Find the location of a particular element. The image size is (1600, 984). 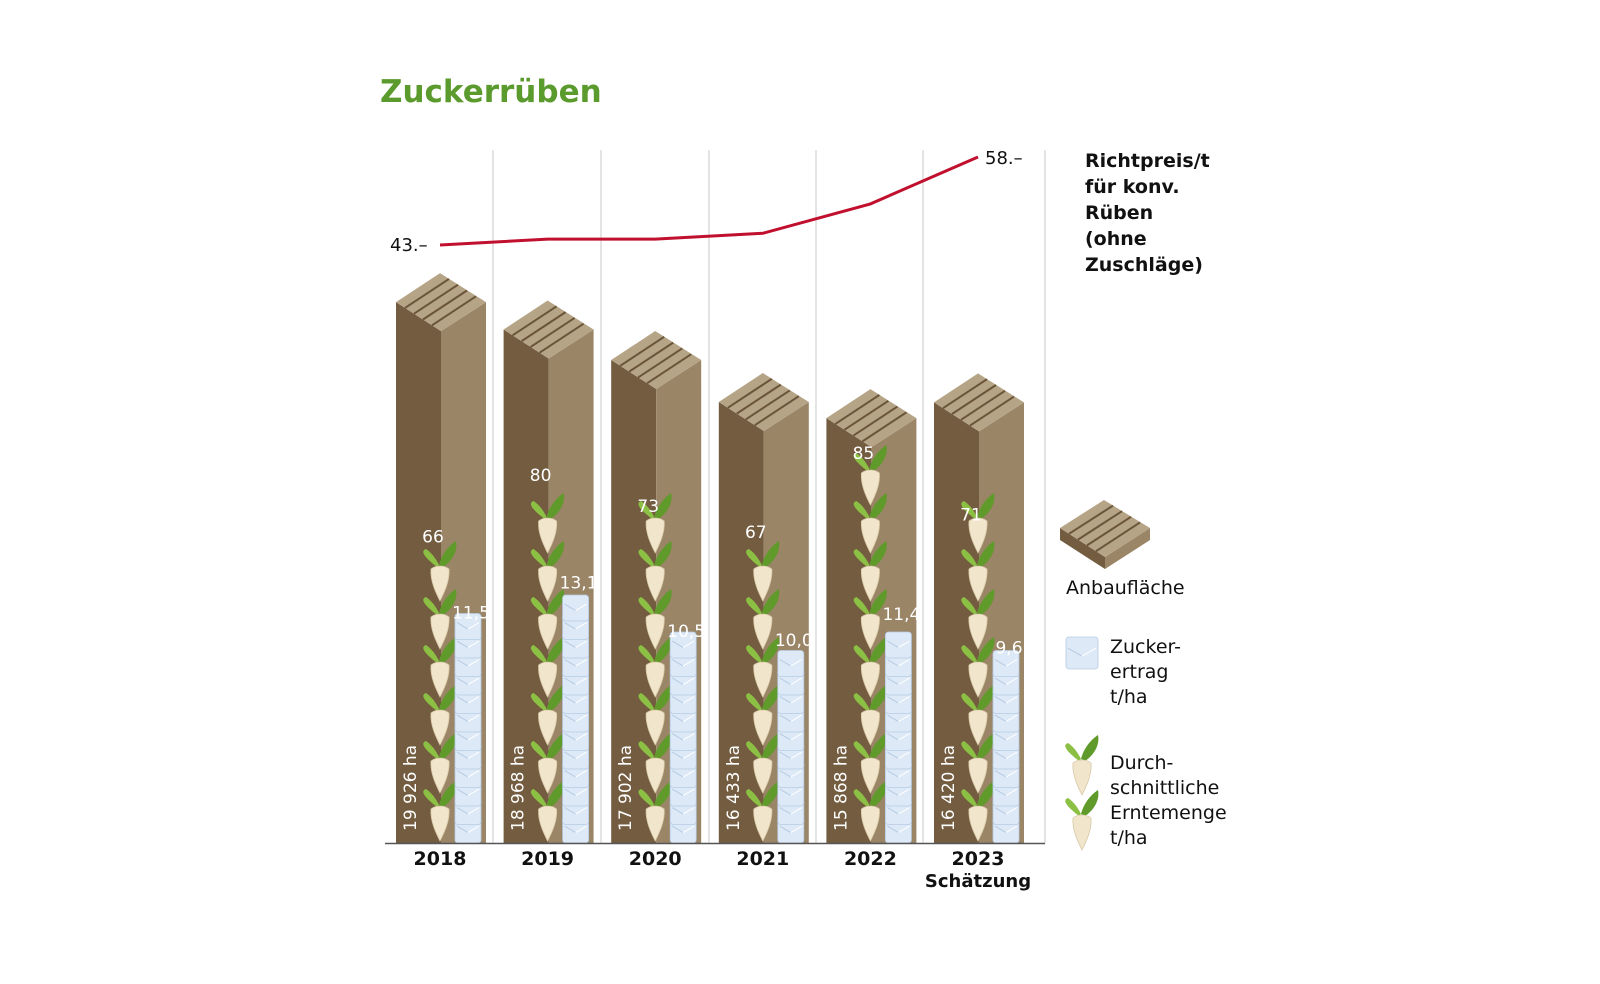

sugar-label: 11,5 is located at coordinates (471, 613).